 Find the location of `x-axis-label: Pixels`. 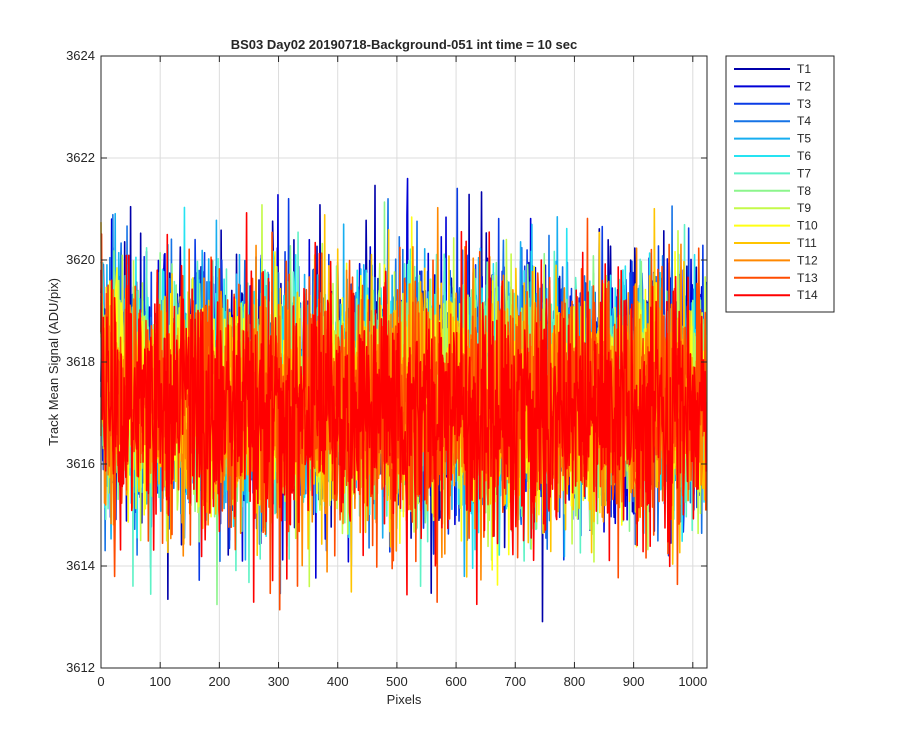

x-axis-label: Pixels is located at coordinates (404, 699).